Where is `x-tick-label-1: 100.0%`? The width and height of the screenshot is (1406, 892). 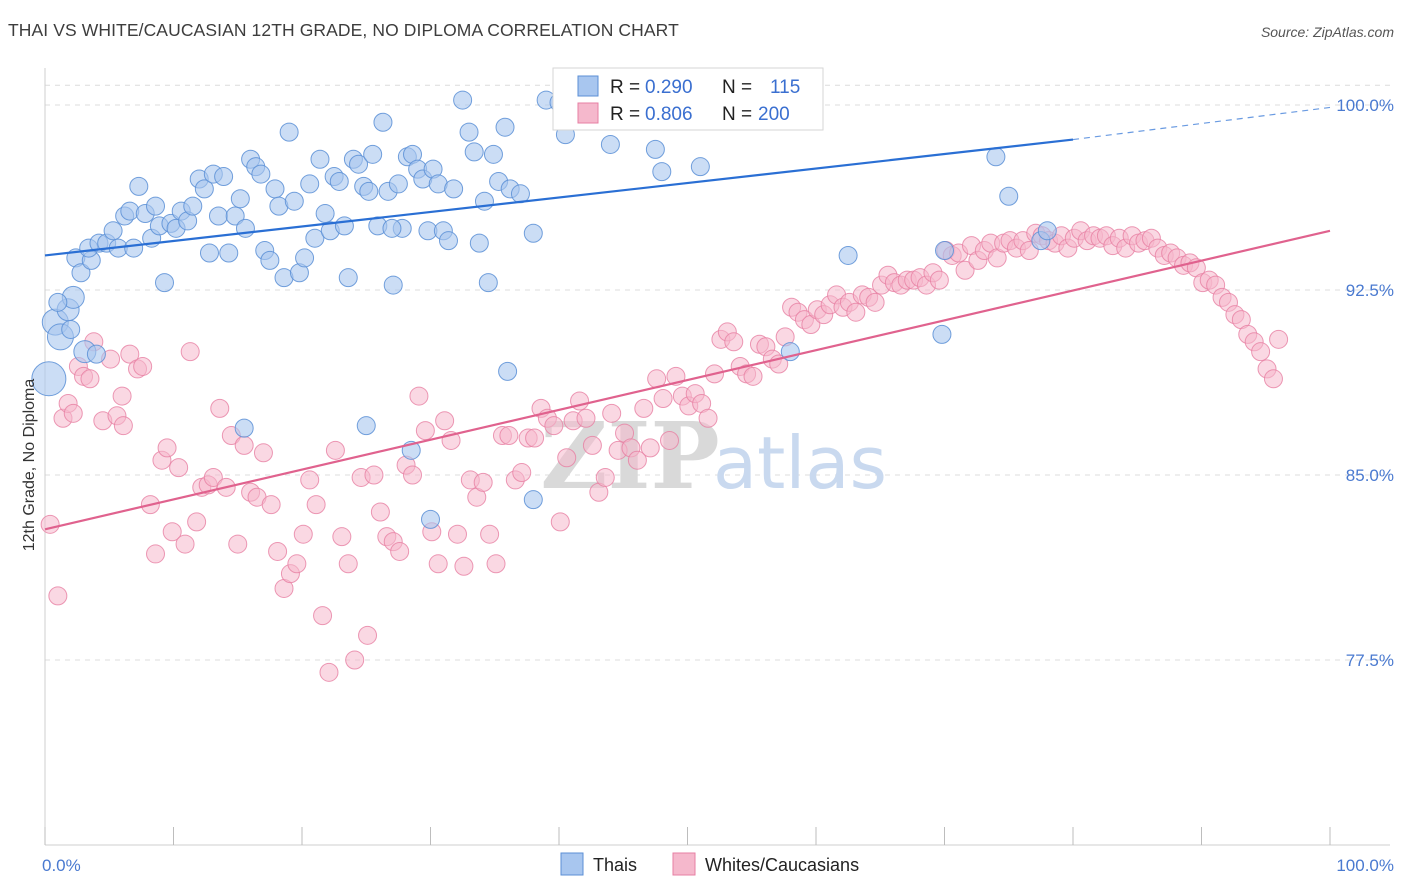
x-tick-label-1: 100.0% is located at coordinates (1365, 865).